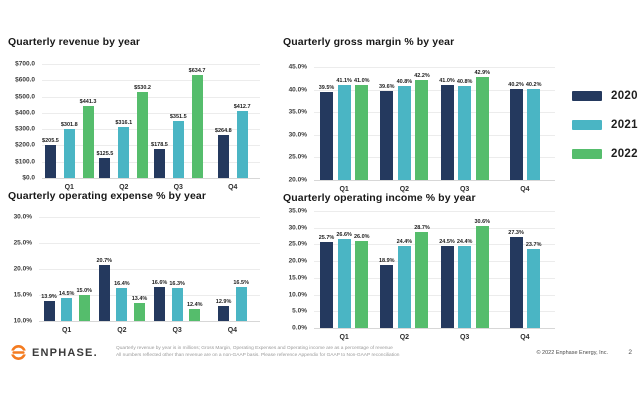 This screenshot has height=409, width=640. What do you see at coordinates (195, 269) in the screenshot?
I see `bar-column: 12.4%` at bounding box center [195, 269].